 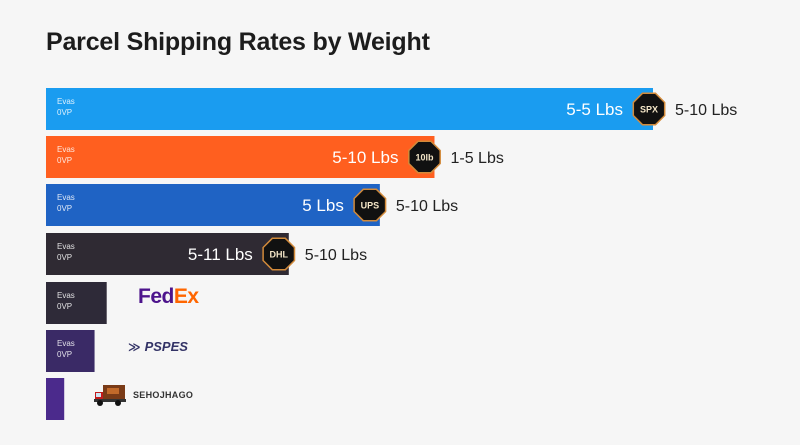 What do you see at coordinates (156, 296) in the screenshot?
I see `fedex-logo-fed: Fed` at bounding box center [156, 296].